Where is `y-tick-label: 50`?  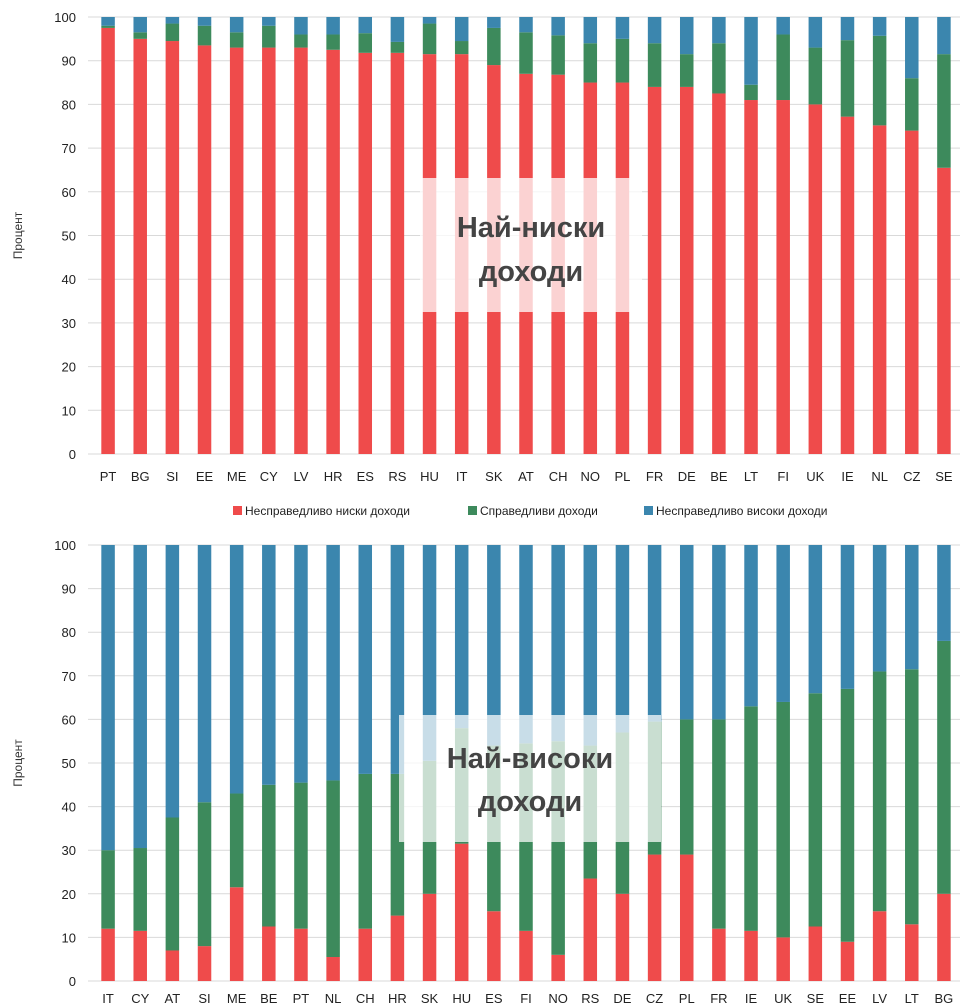
y-tick-label: 50 is located at coordinates (69, 236).